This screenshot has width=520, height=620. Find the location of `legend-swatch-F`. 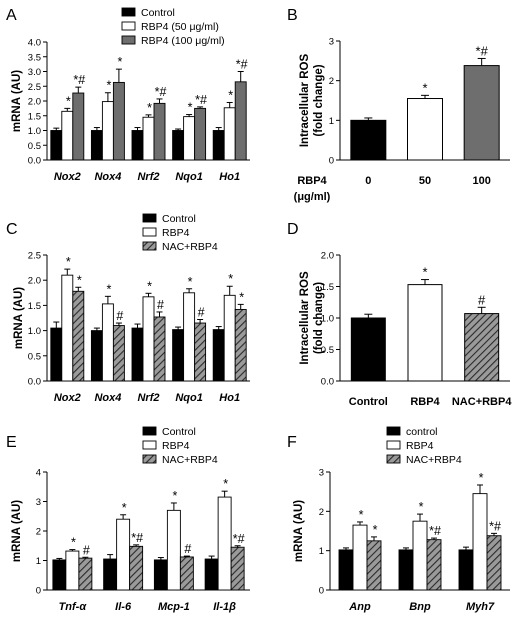

legend-swatch-F is located at coordinates (393, 431).